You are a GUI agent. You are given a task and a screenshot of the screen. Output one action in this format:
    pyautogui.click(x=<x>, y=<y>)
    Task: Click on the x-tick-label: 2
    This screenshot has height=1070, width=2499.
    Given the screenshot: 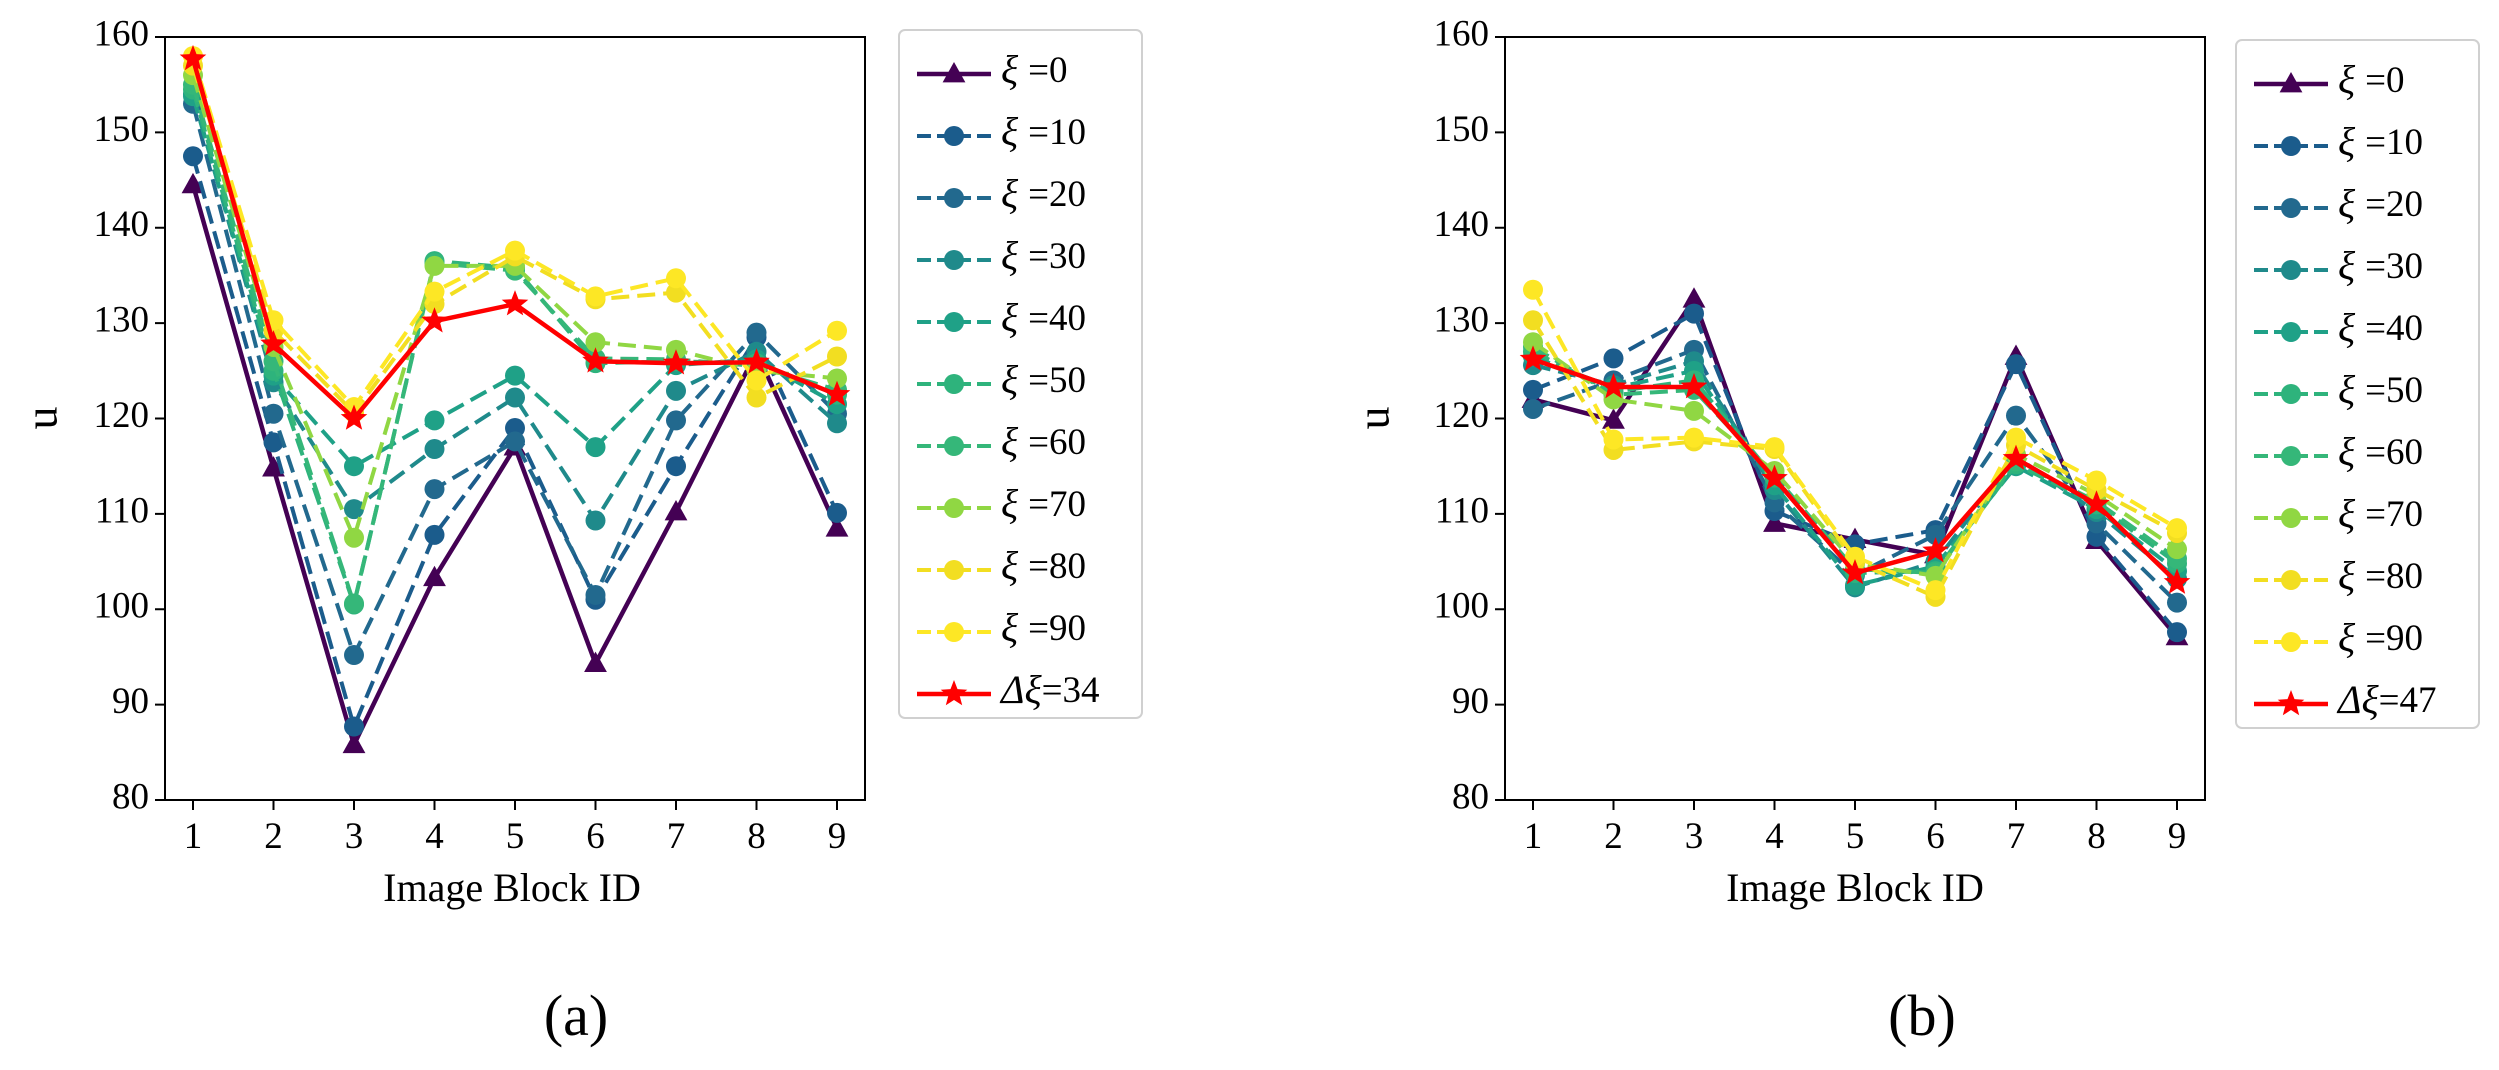 What is the action you would take?
    pyautogui.click(x=273, y=836)
    